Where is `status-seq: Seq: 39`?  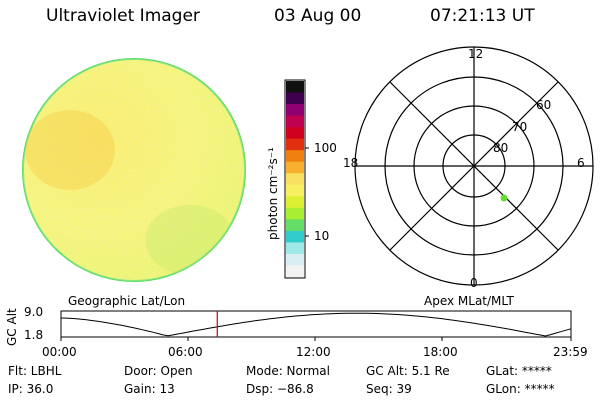
status-seq: Seq: 39 is located at coordinates (389, 389).